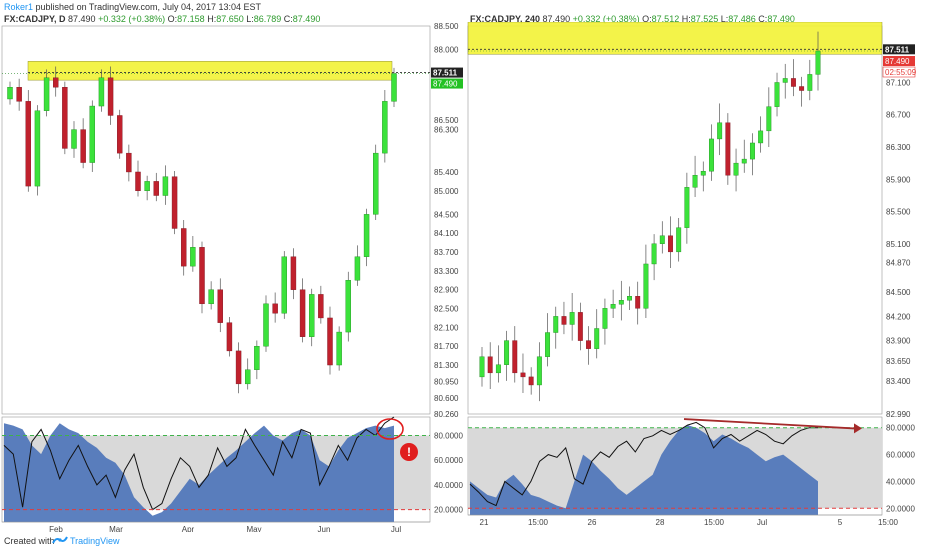 The width and height of the screenshot is (932, 550). I want to click on price-axis-label: 80.260, so click(446, 414).